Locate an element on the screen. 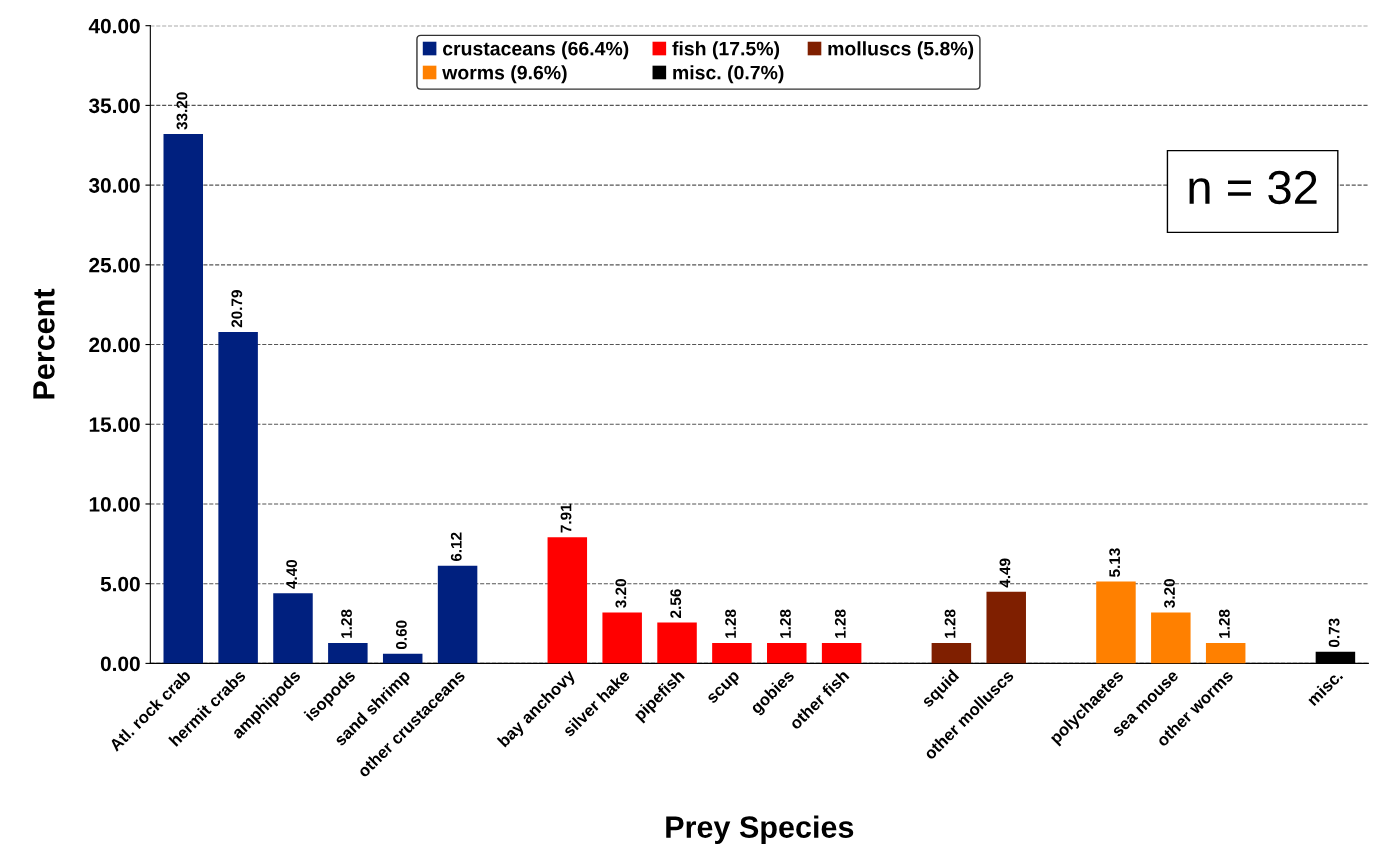 The image size is (1392, 856). y-tick-label: 0.00 is located at coordinates (120, 664).